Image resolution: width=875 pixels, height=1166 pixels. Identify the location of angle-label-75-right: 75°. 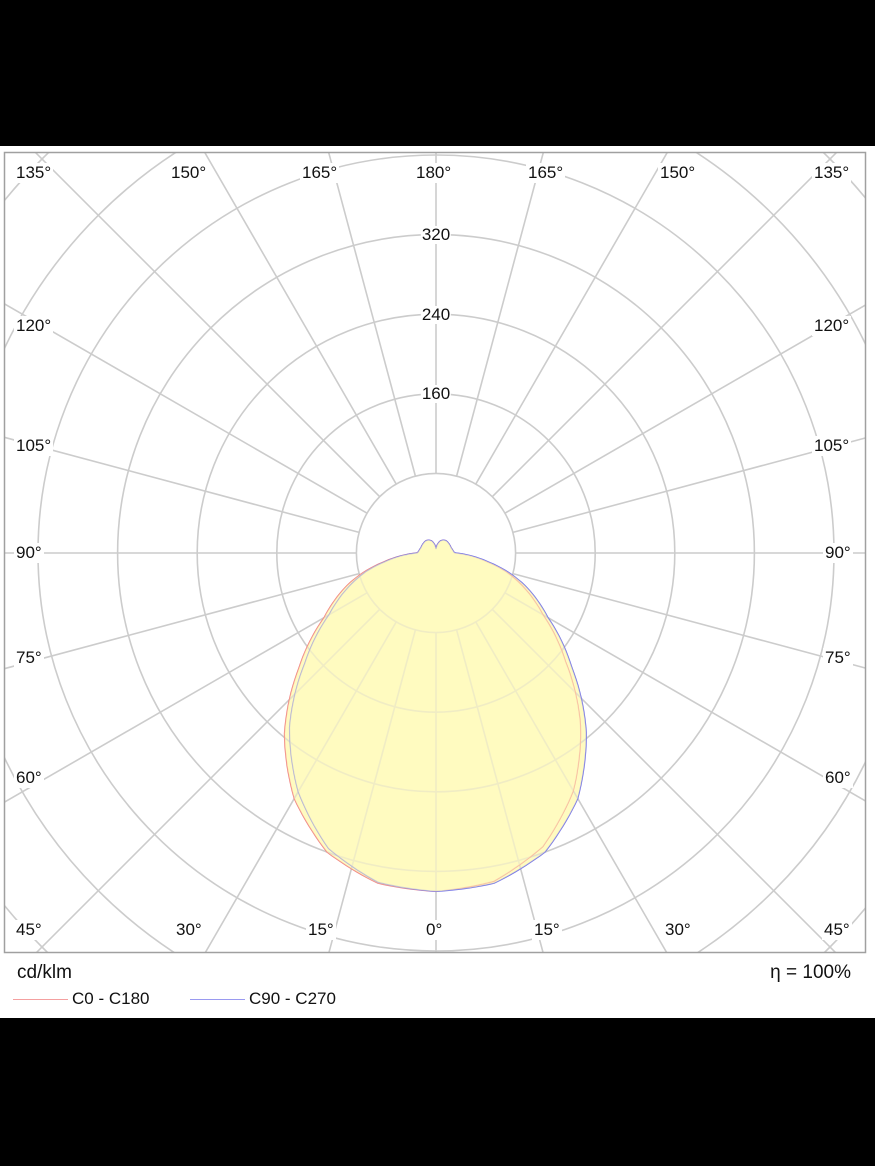
(838, 658).